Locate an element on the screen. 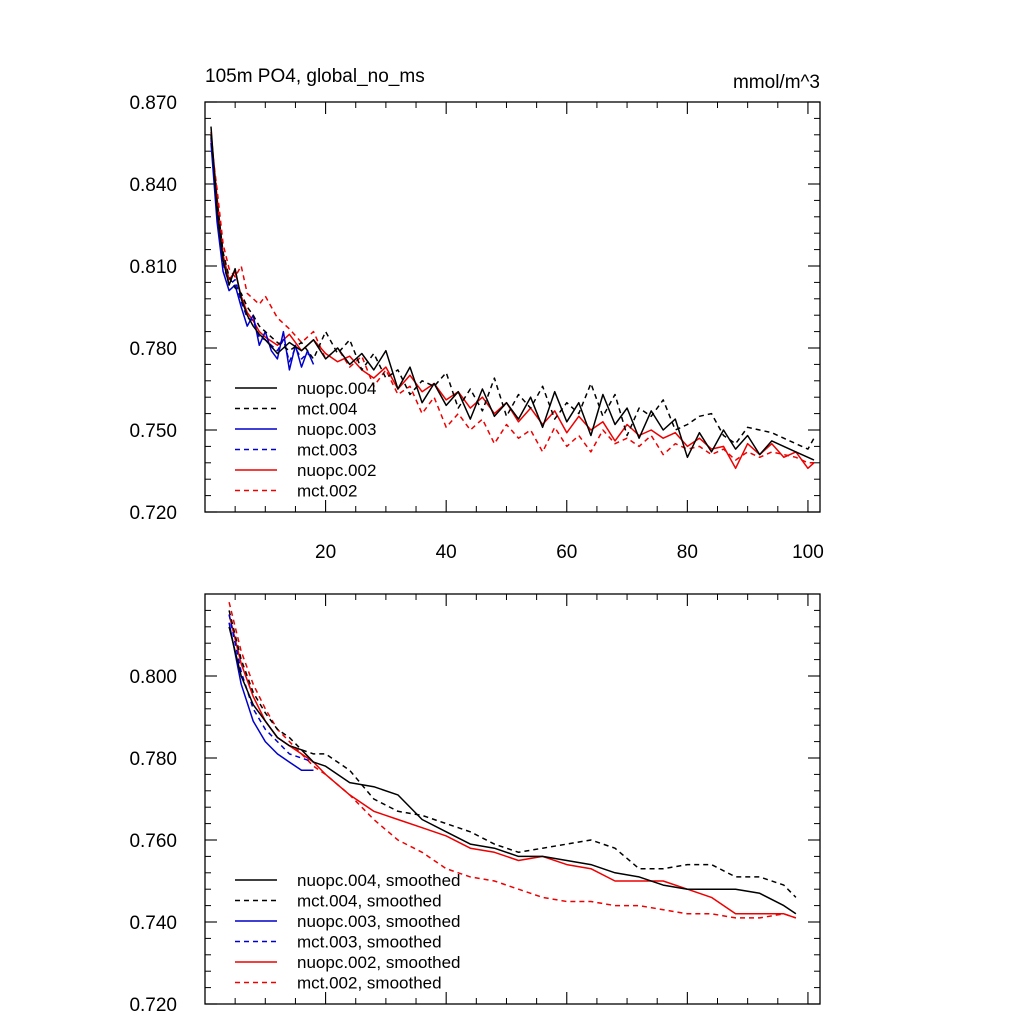 The image size is (1024, 1024). legend-label-nuopc-003: nuopc.003 is located at coordinates (336, 429).